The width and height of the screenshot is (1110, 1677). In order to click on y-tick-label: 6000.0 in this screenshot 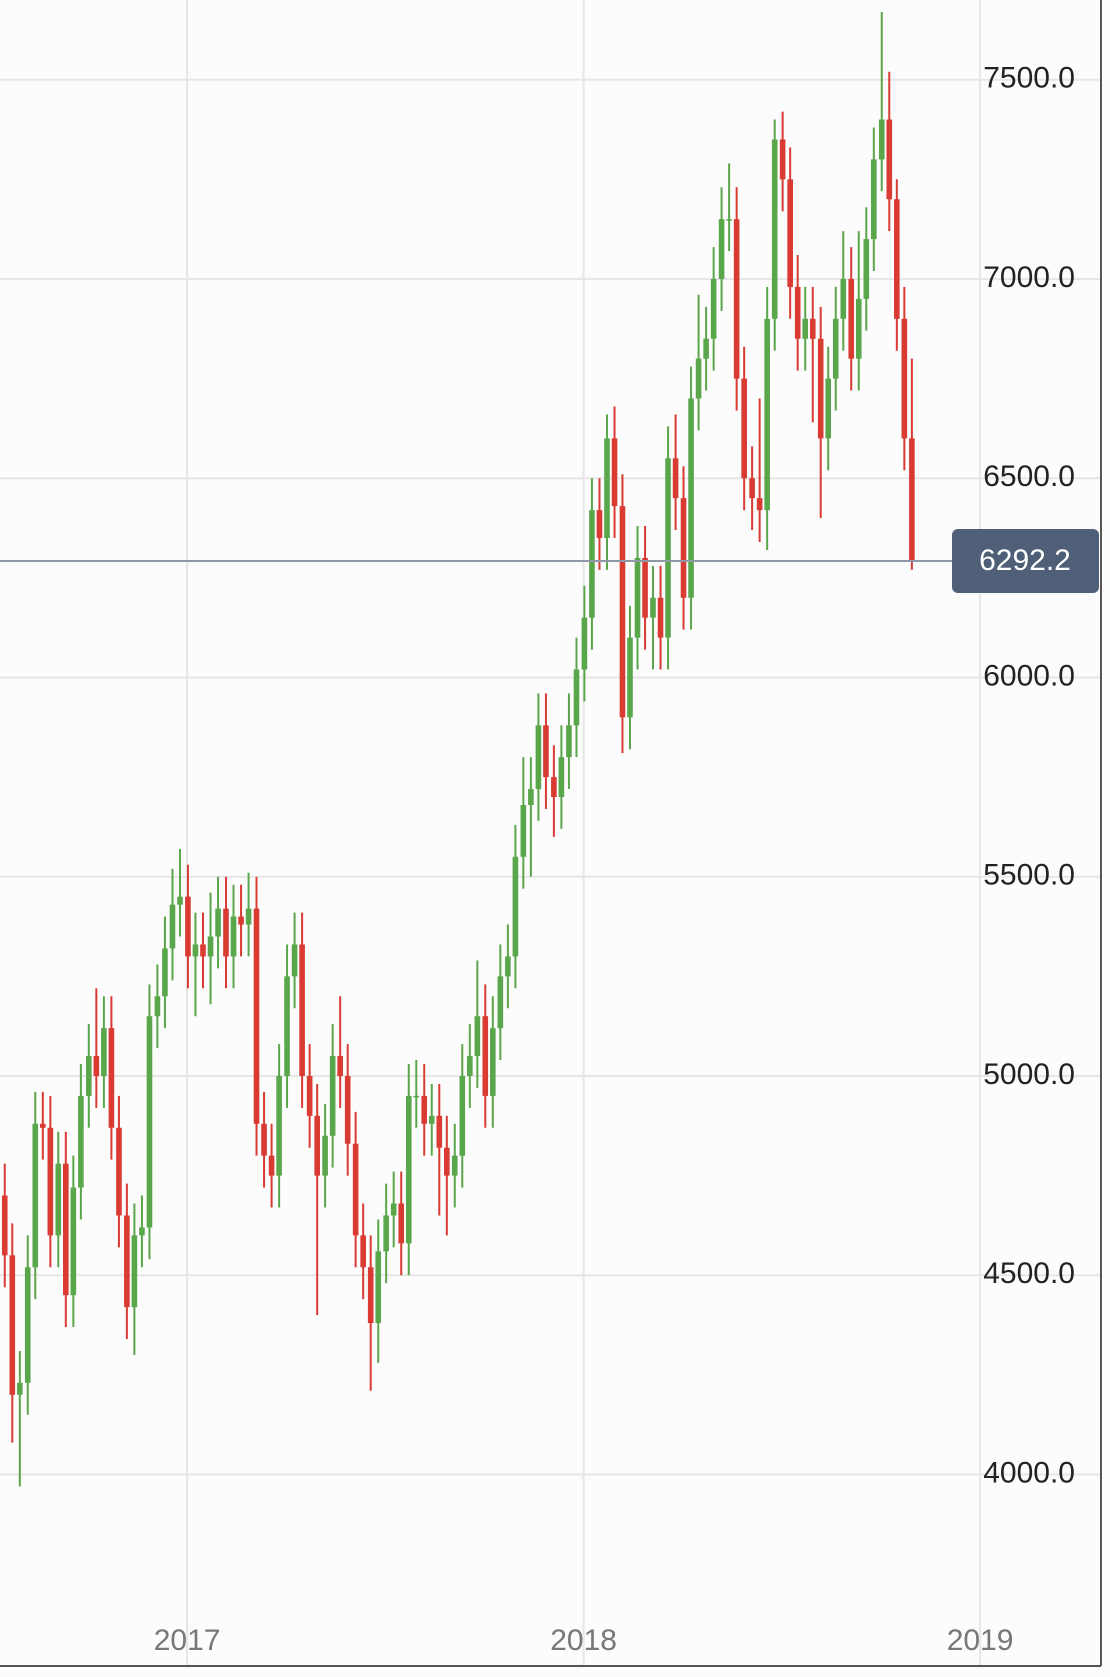, I will do `click(1029, 675)`.